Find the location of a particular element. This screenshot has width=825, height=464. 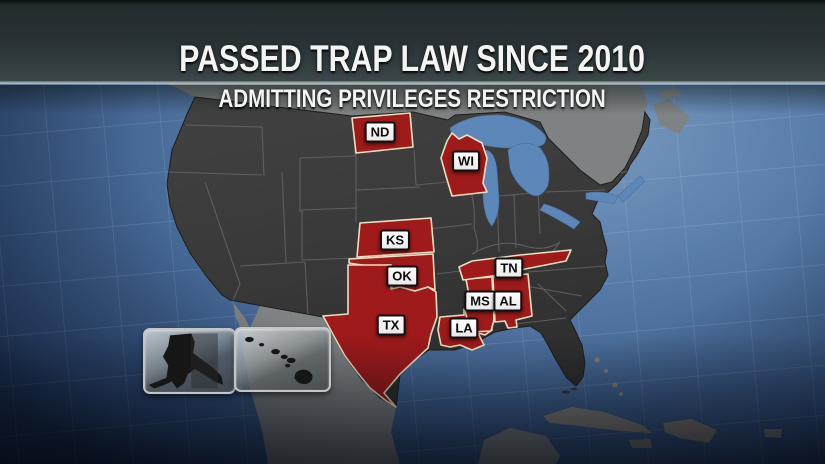

subheadline-text: ADMITTING PRIVILEGES RESTRICTION is located at coordinates (412, 99).